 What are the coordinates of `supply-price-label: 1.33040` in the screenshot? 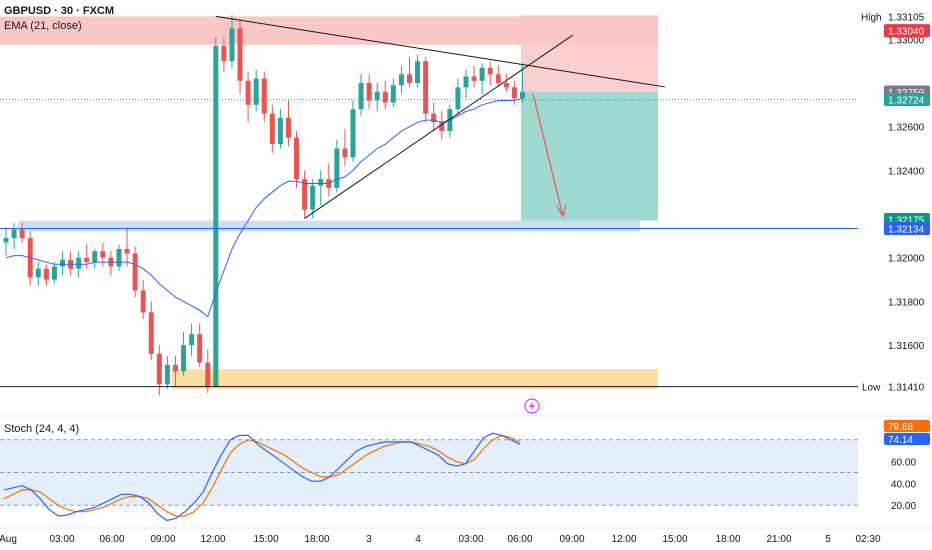 It's located at (906, 32).